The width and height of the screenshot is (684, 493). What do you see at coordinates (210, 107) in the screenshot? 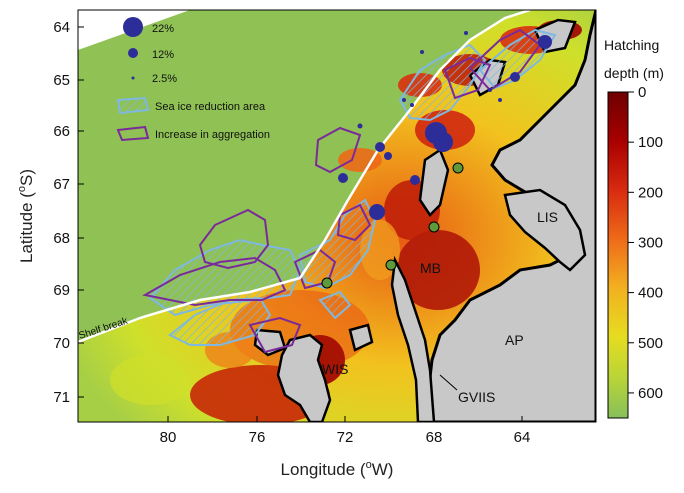
I see `legend-label-sea-ice: Sea ice reduction area` at bounding box center [210, 107].